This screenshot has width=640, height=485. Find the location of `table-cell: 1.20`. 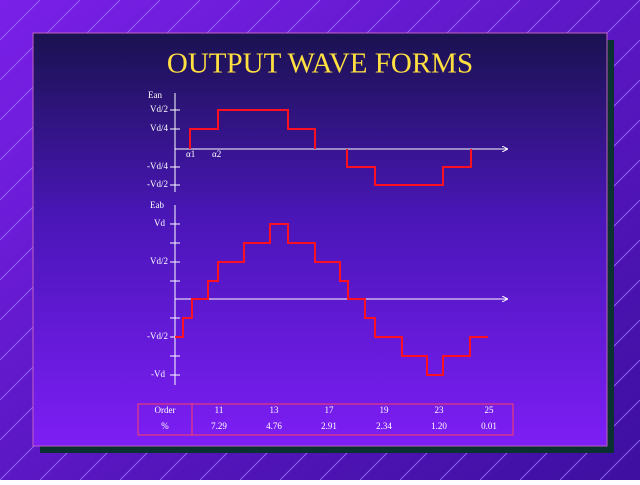

table-cell: 1.20 is located at coordinates (439, 426).